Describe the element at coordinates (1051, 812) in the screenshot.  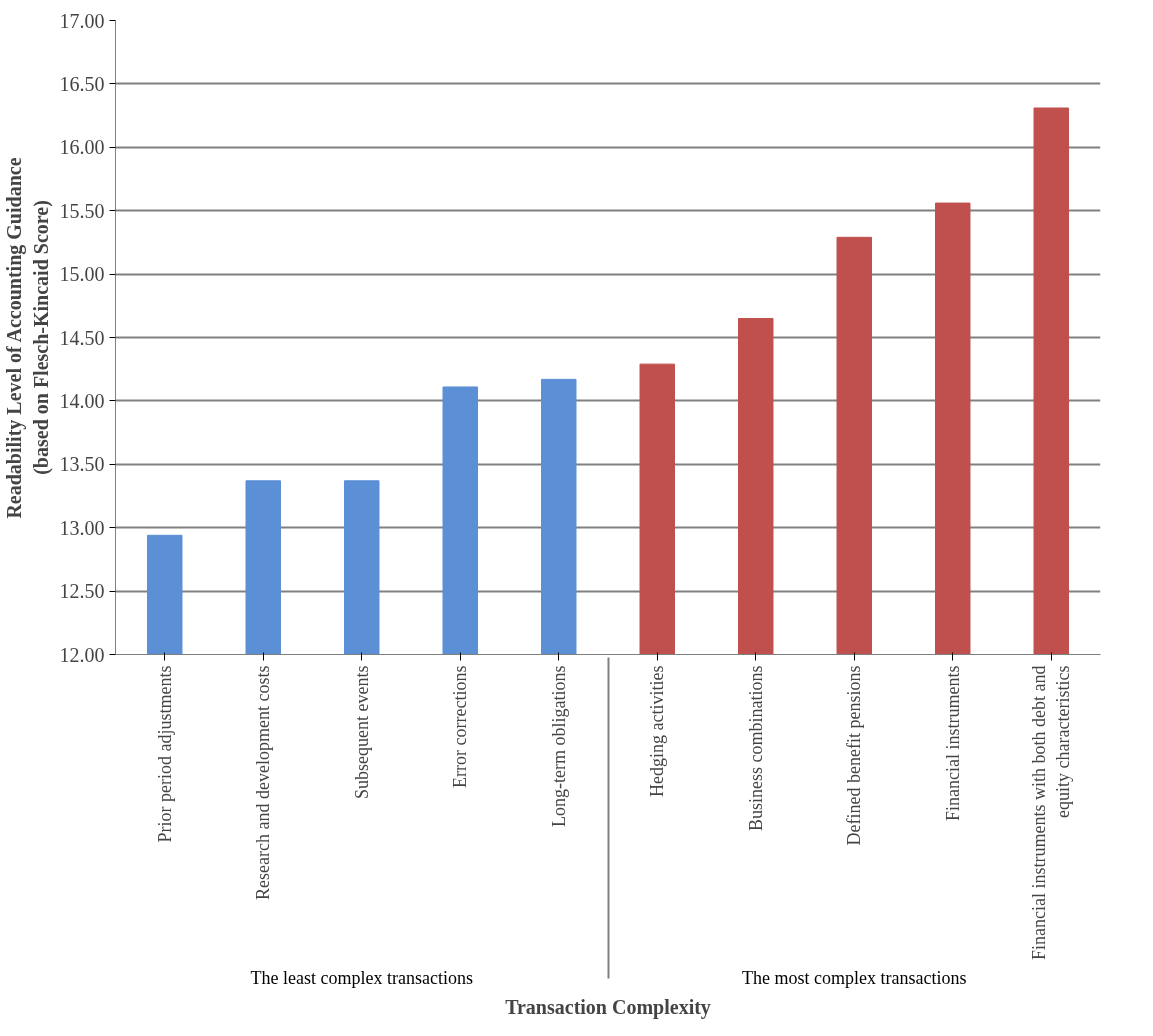
I see `x-tick-label: Financial instruments with both debt and equity characteristics` at that location.